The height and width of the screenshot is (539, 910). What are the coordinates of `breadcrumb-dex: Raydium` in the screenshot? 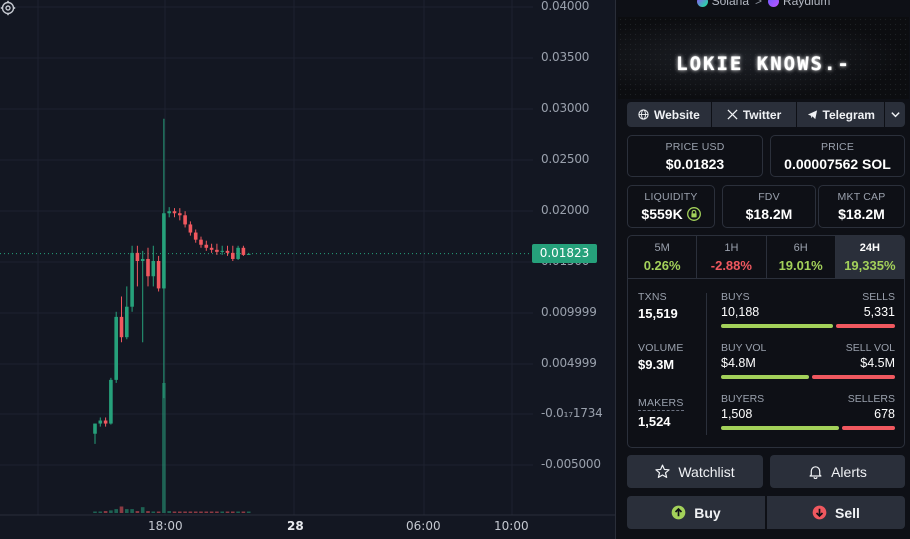 It's located at (807, 4).